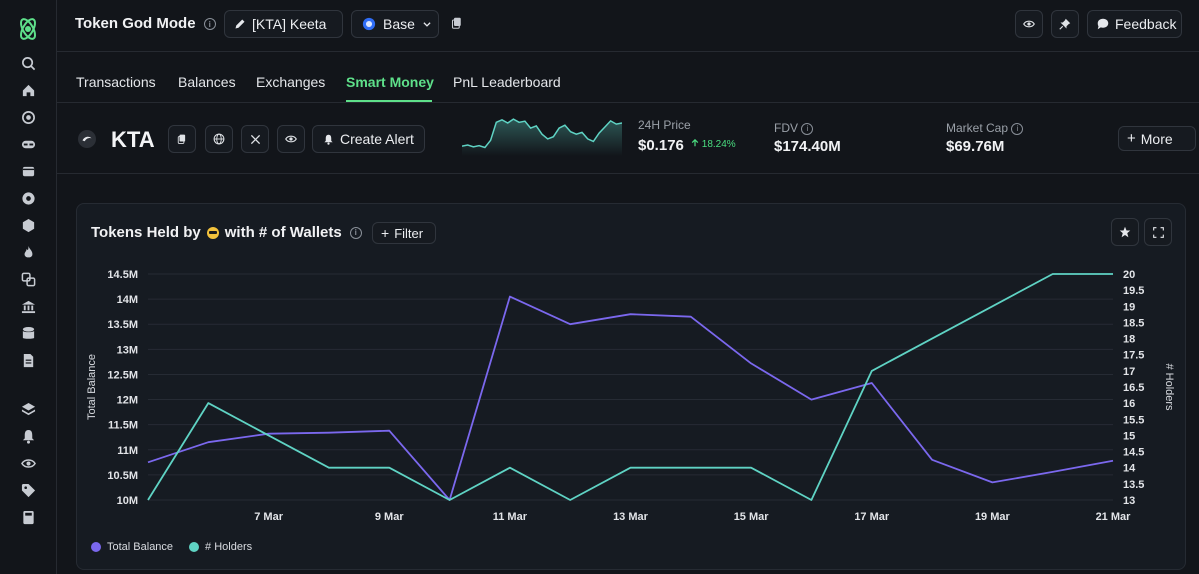  What do you see at coordinates (631, 517) in the screenshot?
I see `x-tick: 13 Mar` at bounding box center [631, 517].